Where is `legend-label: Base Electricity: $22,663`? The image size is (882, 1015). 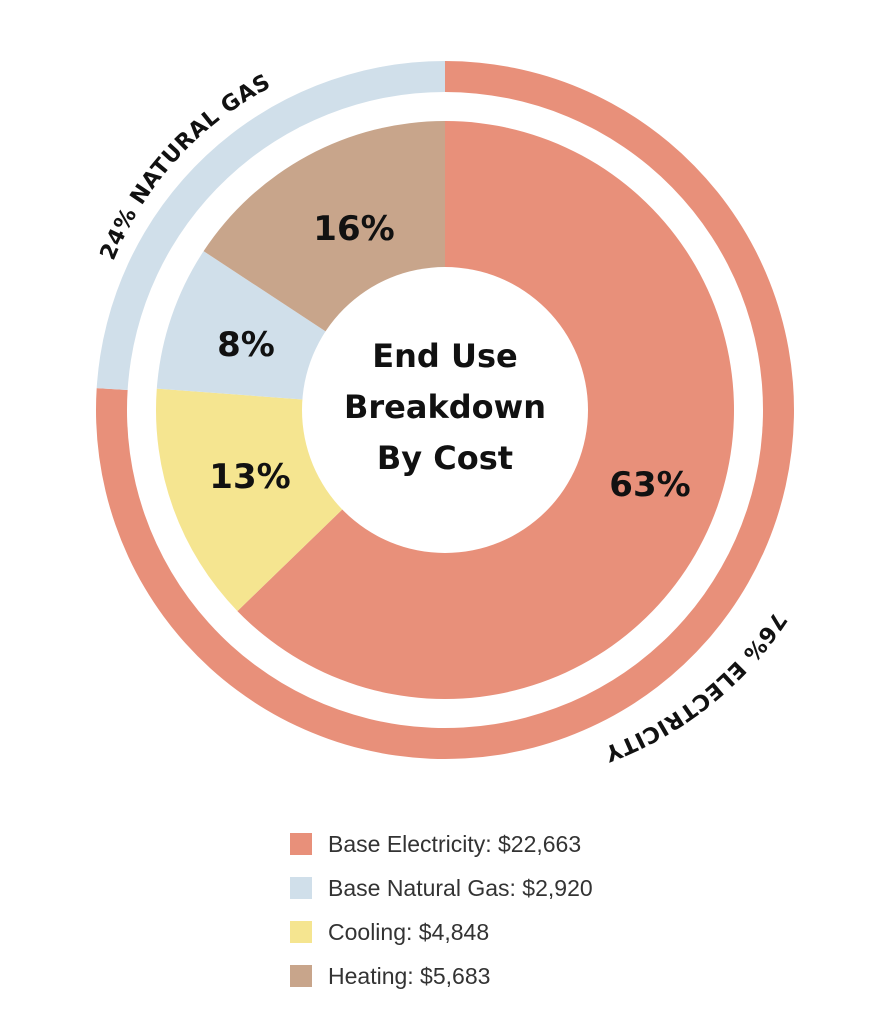 legend-label: Base Electricity: $22,663 is located at coordinates (455, 843).